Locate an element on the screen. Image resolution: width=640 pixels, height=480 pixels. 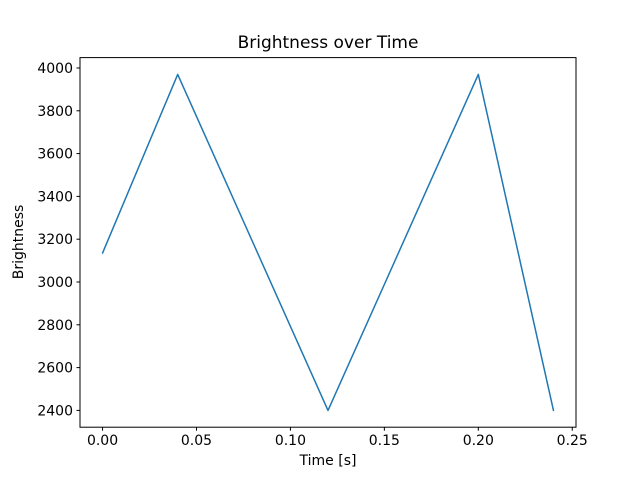
x-tick-label: 0.20 is located at coordinates (478, 441).